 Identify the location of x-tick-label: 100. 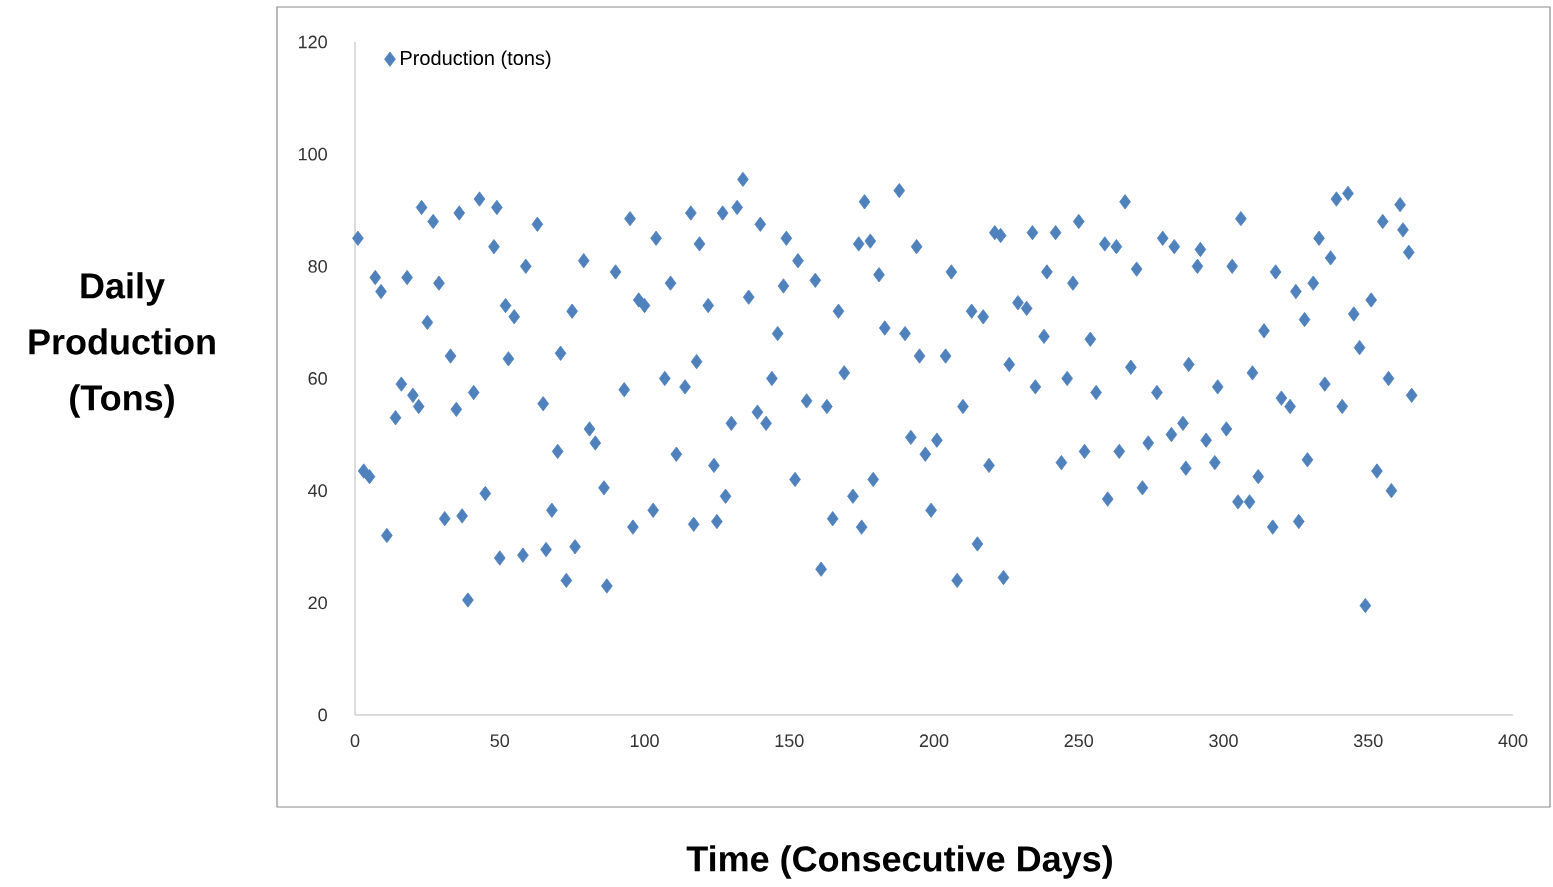
(644, 741).